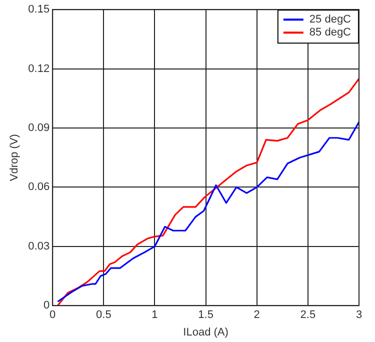 The width and height of the screenshot is (375, 342). I want to click on y-tick-label: 0.03, so click(39, 246).